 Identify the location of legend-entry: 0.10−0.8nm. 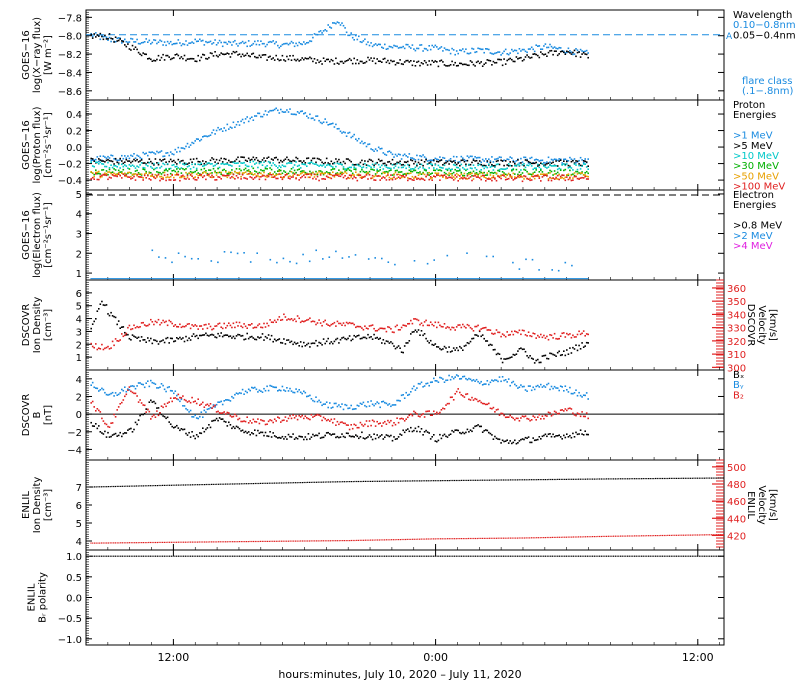
(764, 25).